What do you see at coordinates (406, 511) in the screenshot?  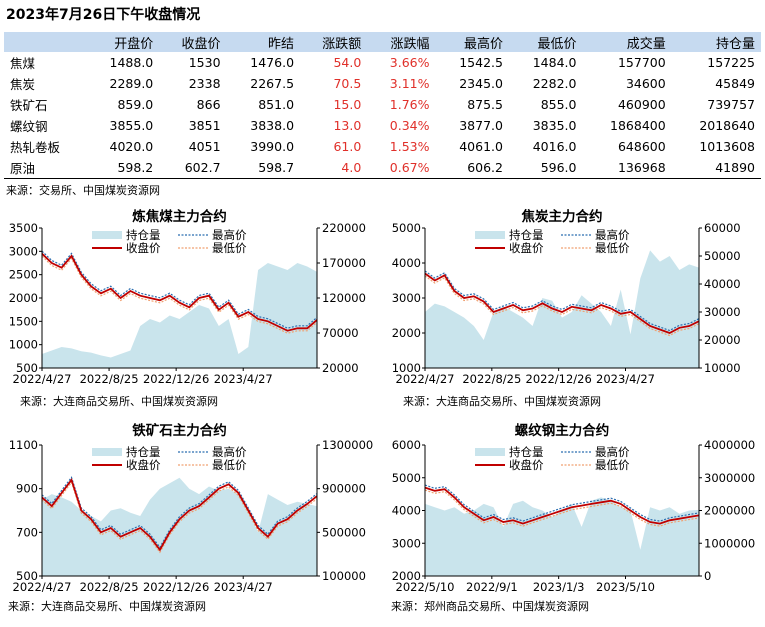 I see `y-left-tick-label: 4000` at bounding box center [406, 511].